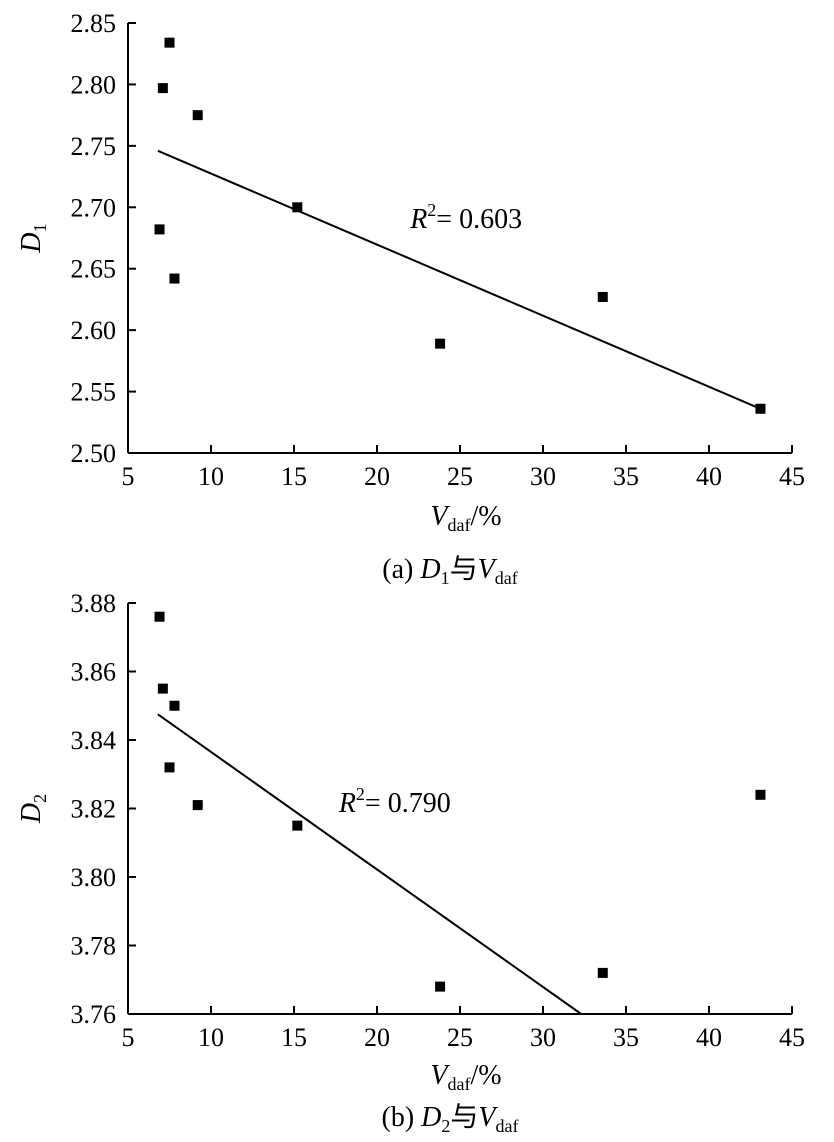  I want to click on caption-var-sub: 2, so click(445, 1126).